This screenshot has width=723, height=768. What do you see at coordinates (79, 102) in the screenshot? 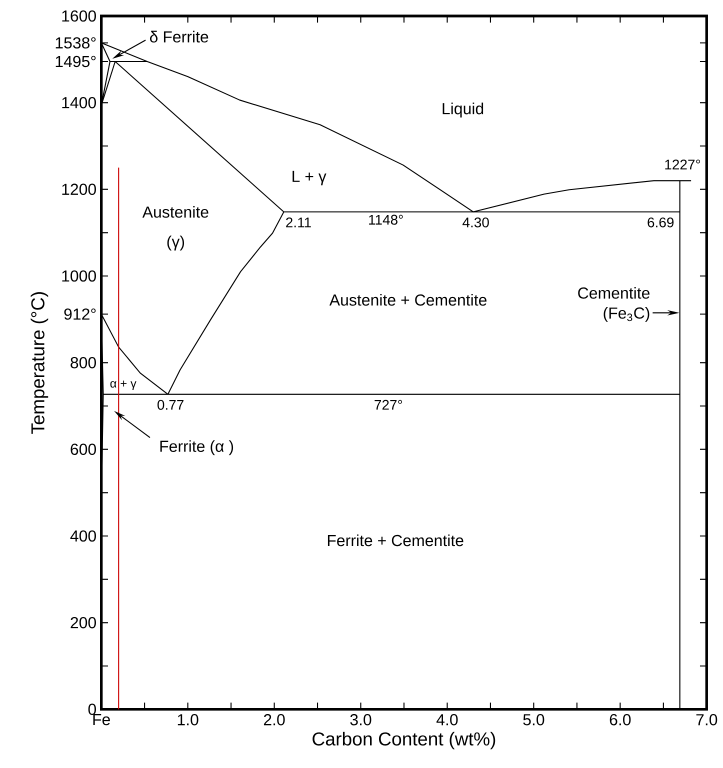
I see `y-tick-label: 1400` at bounding box center [79, 102].